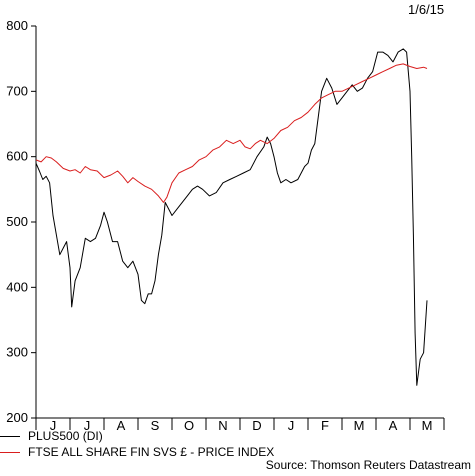  What do you see at coordinates (17, 417) in the screenshot?
I see `y-tick-label: 200` at bounding box center [17, 417].